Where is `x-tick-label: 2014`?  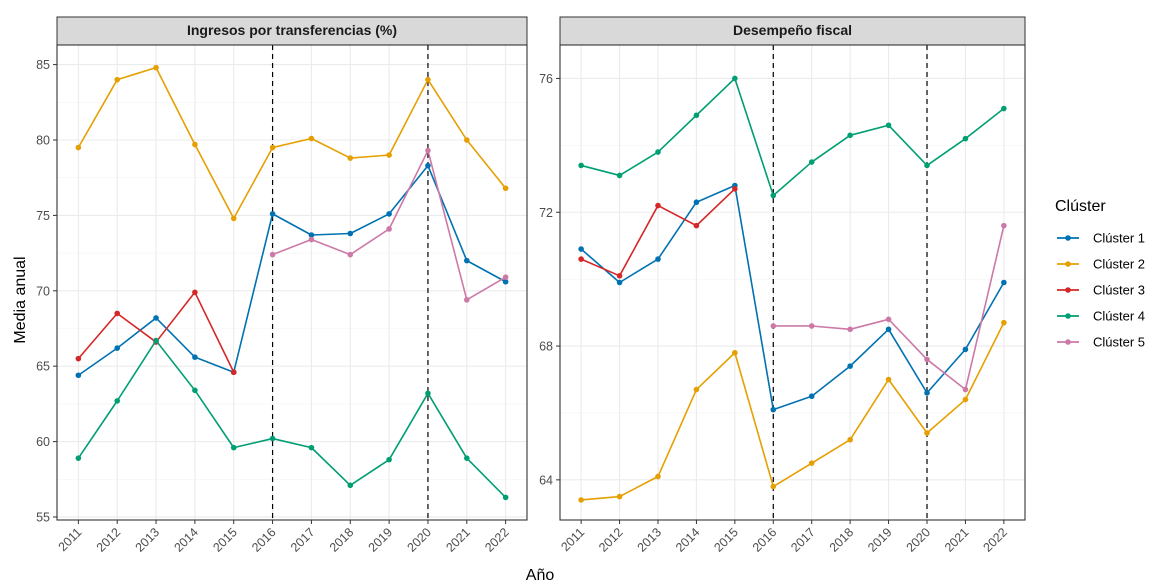
x-tick-label: 2014 is located at coordinates (688, 540).